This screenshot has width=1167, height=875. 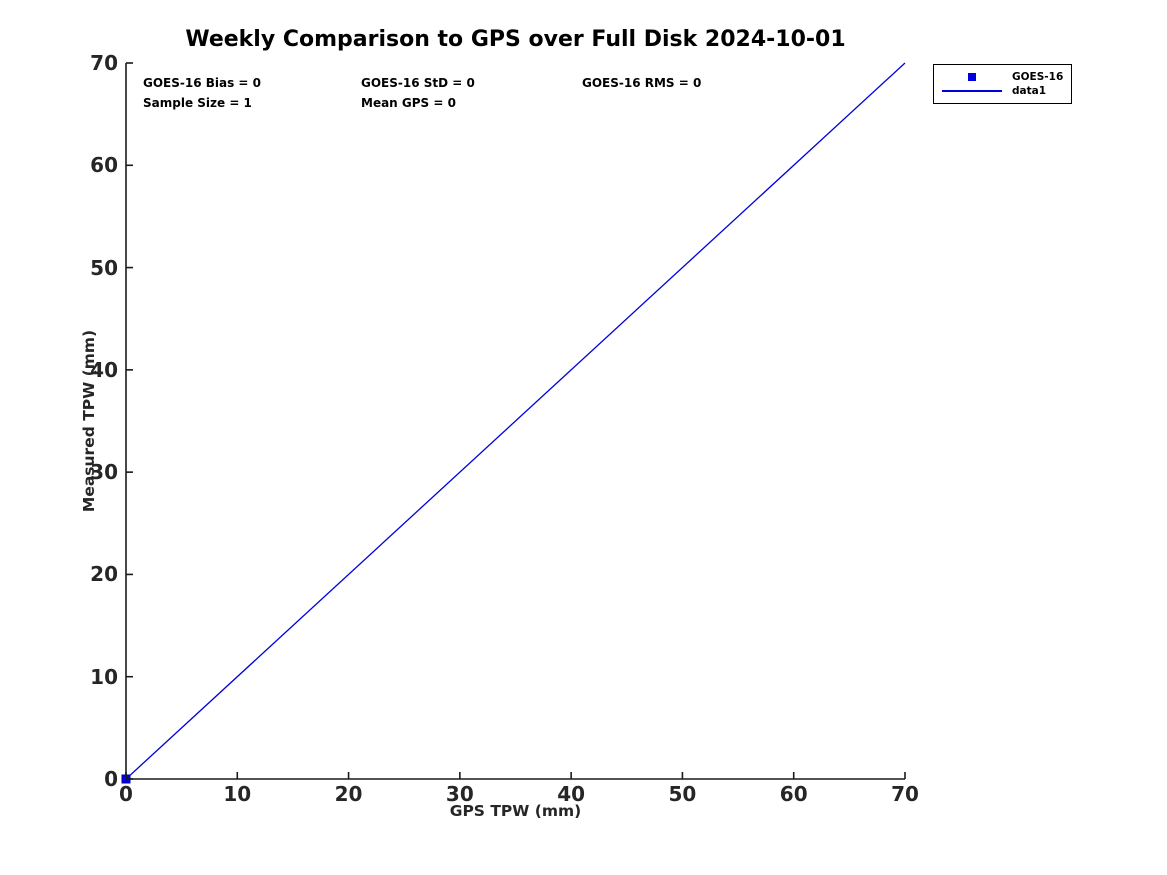 What do you see at coordinates (408, 103) in the screenshot?
I see `annotation-mean-gps: Mean GPS = 0` at bounding box center [408, 103].